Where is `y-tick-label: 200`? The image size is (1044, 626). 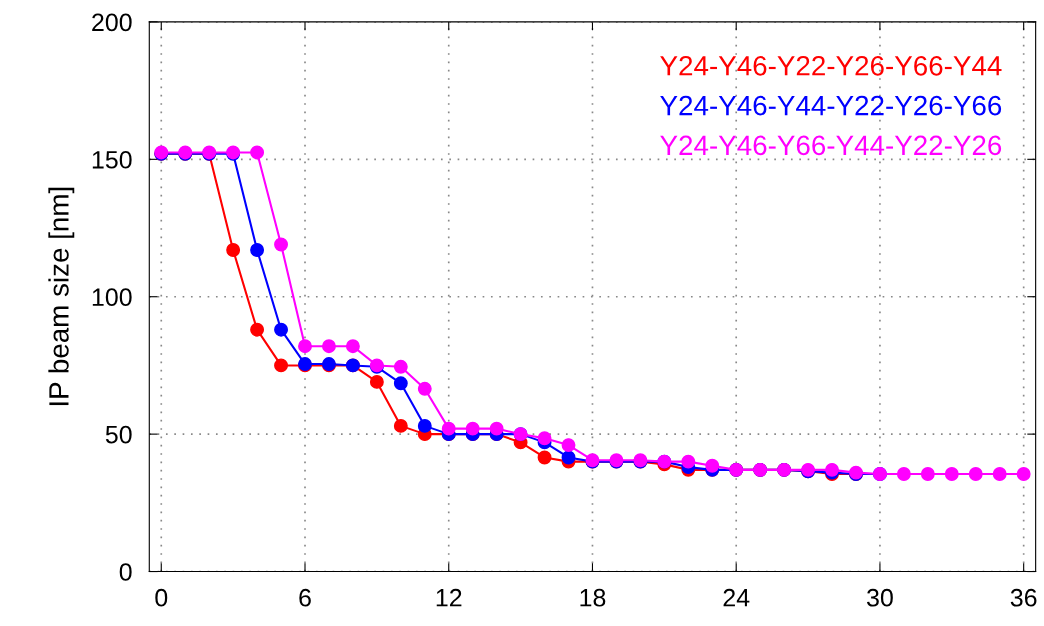 y-tick-label: 200 is located at coordinates (112, 22).